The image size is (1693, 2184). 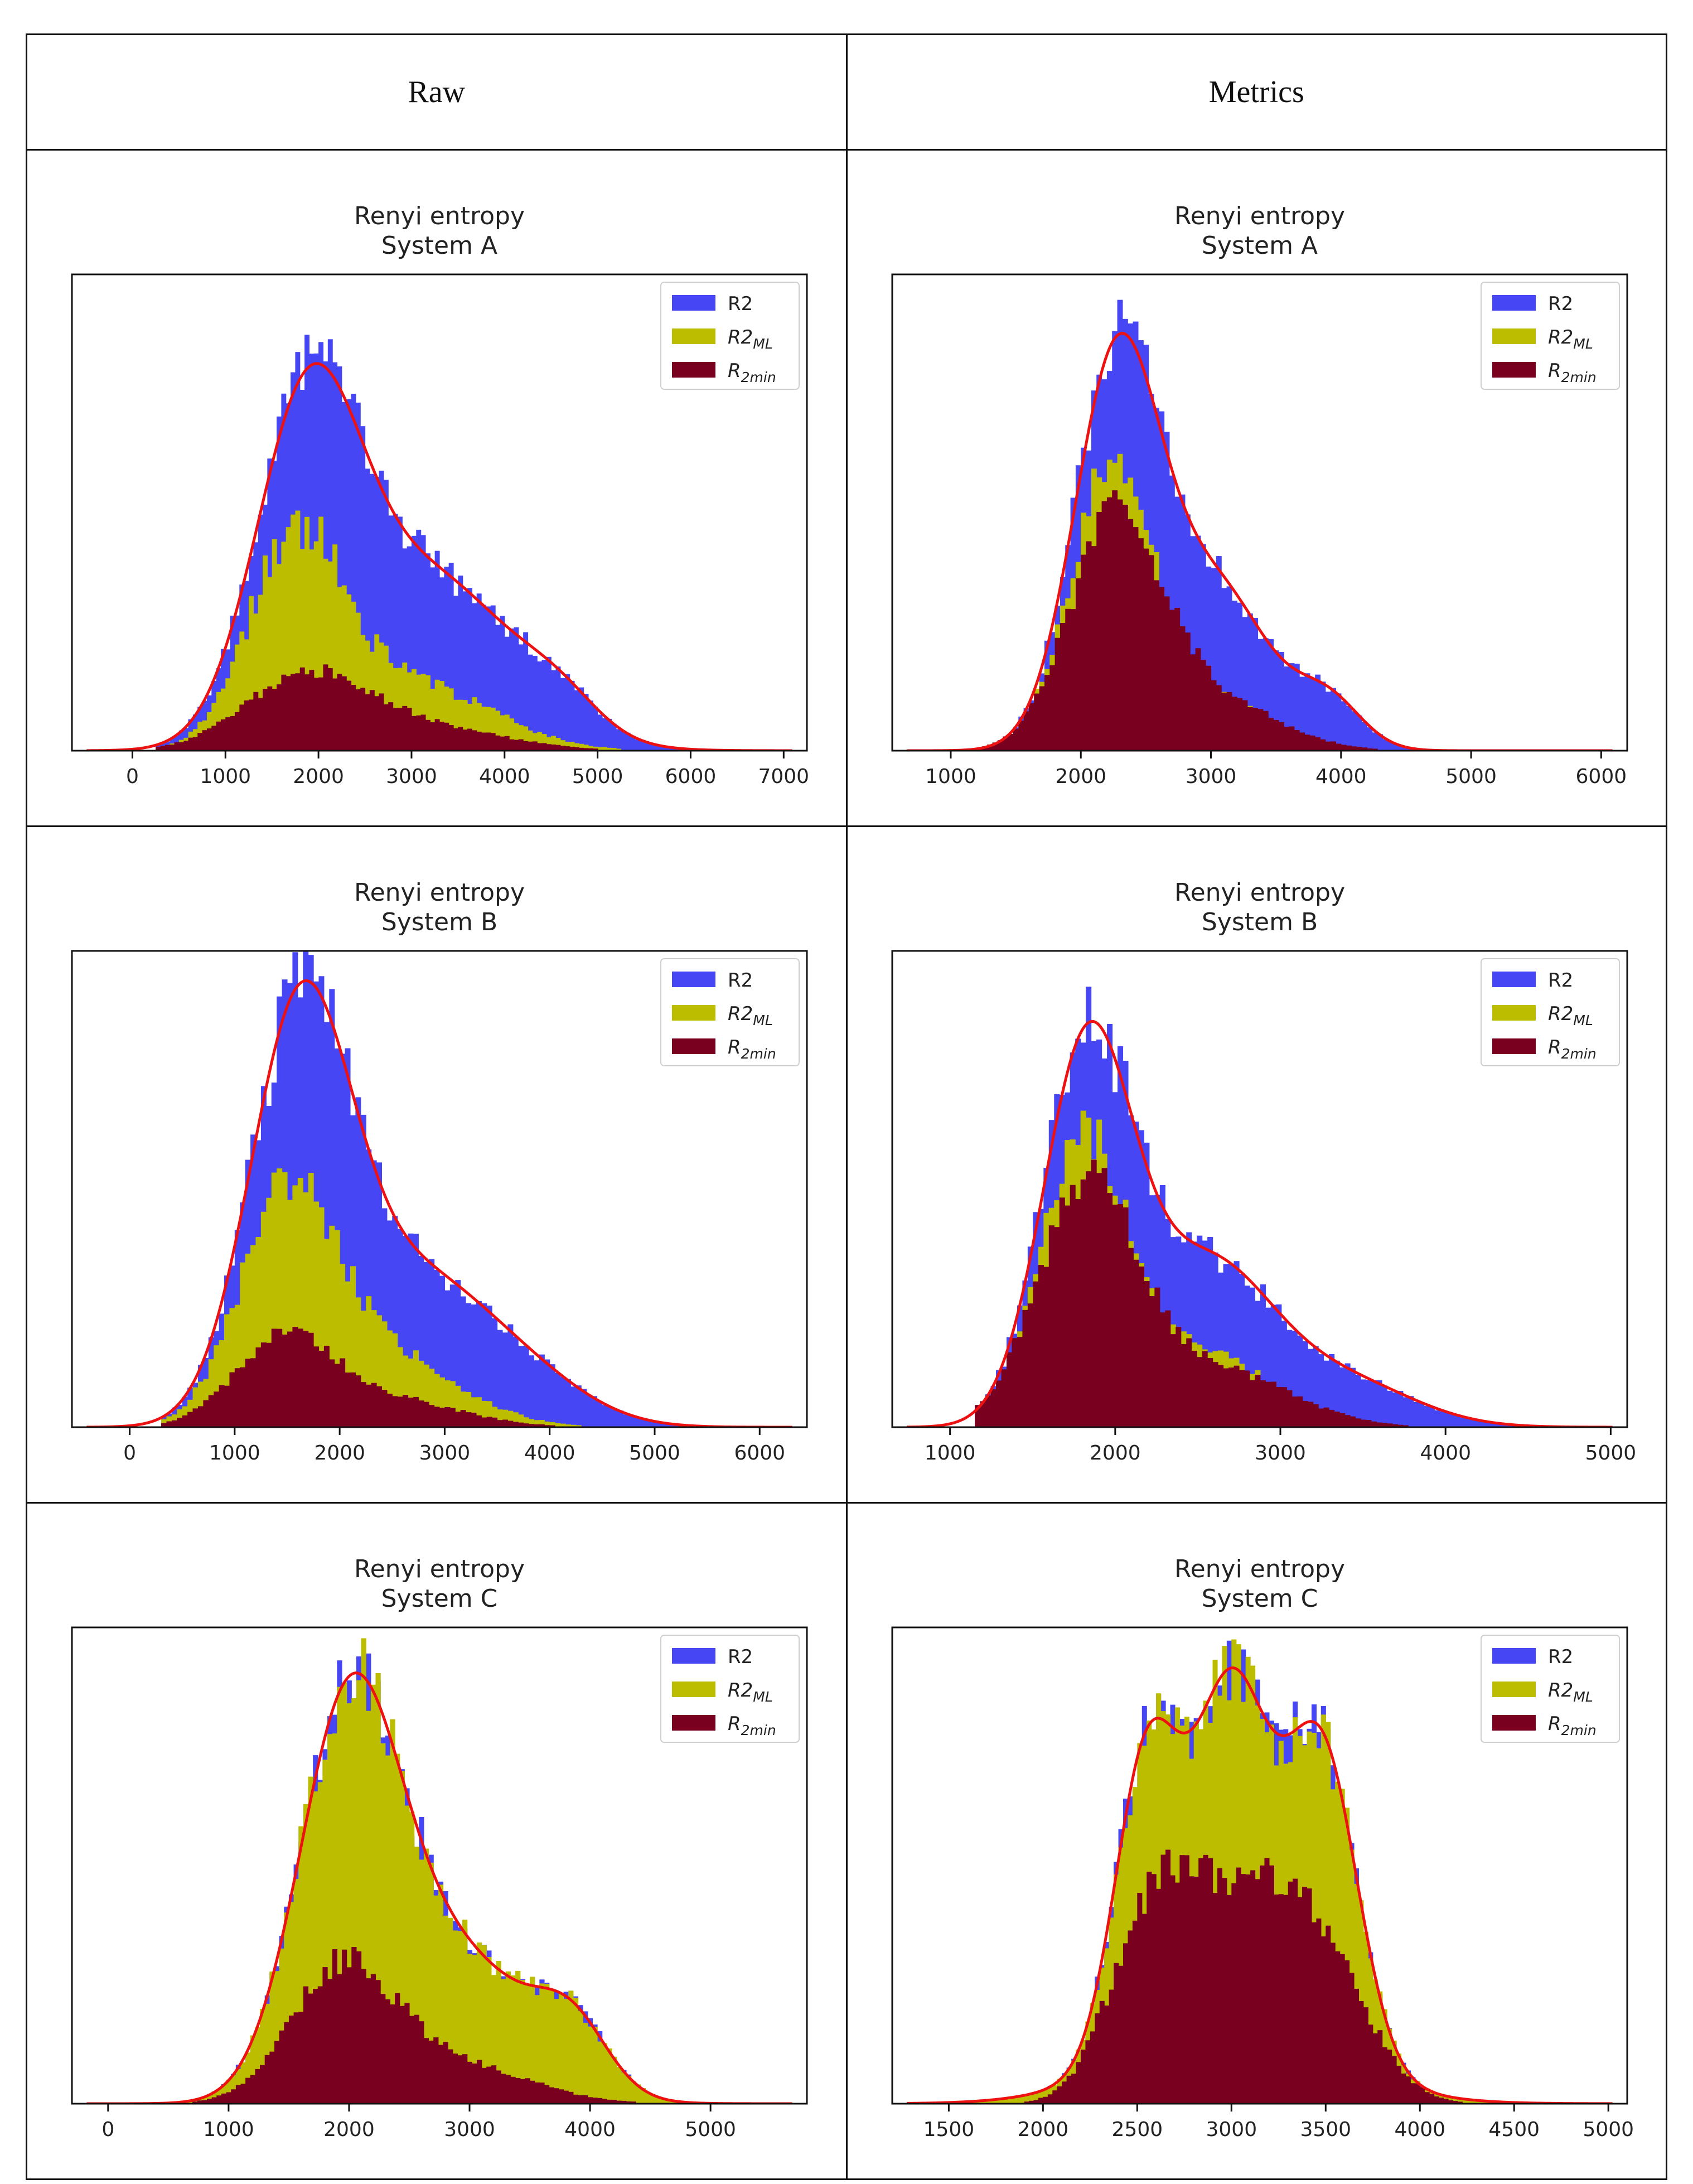 I want to click on bars-system-a-raw, so click(x=421, y=543).